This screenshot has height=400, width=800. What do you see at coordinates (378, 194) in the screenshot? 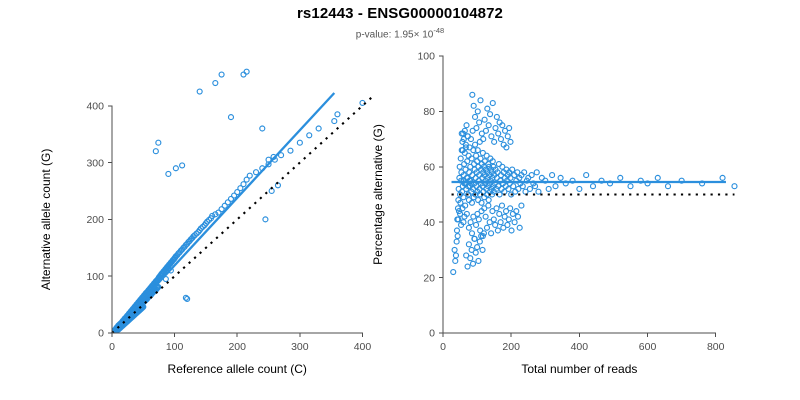
I see `y-axis-title: Percentage alternative (G)` at bounding box center [378, 194].